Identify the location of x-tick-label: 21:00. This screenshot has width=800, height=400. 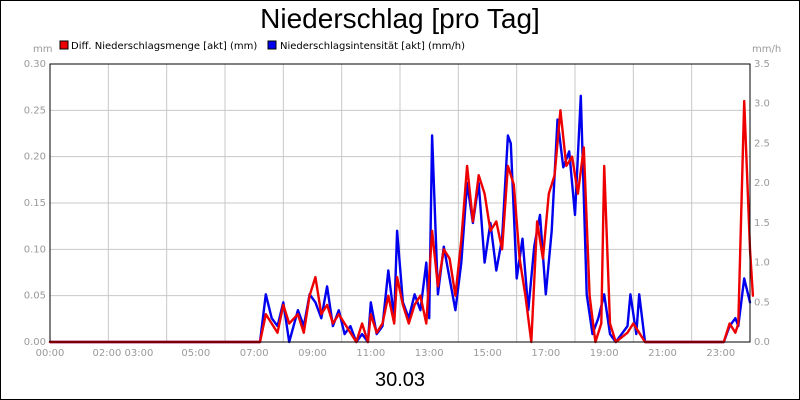
(662, 353).